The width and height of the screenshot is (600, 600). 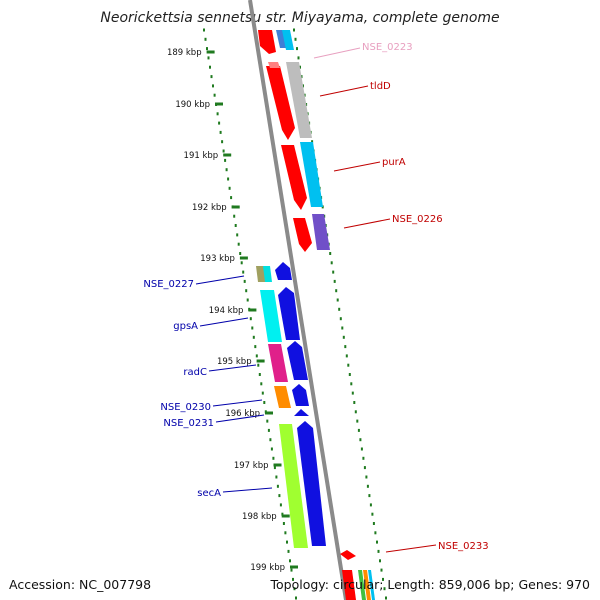 I want to click on gene-label-nse-0227: NSE_0227, so click(x=168, y=284).